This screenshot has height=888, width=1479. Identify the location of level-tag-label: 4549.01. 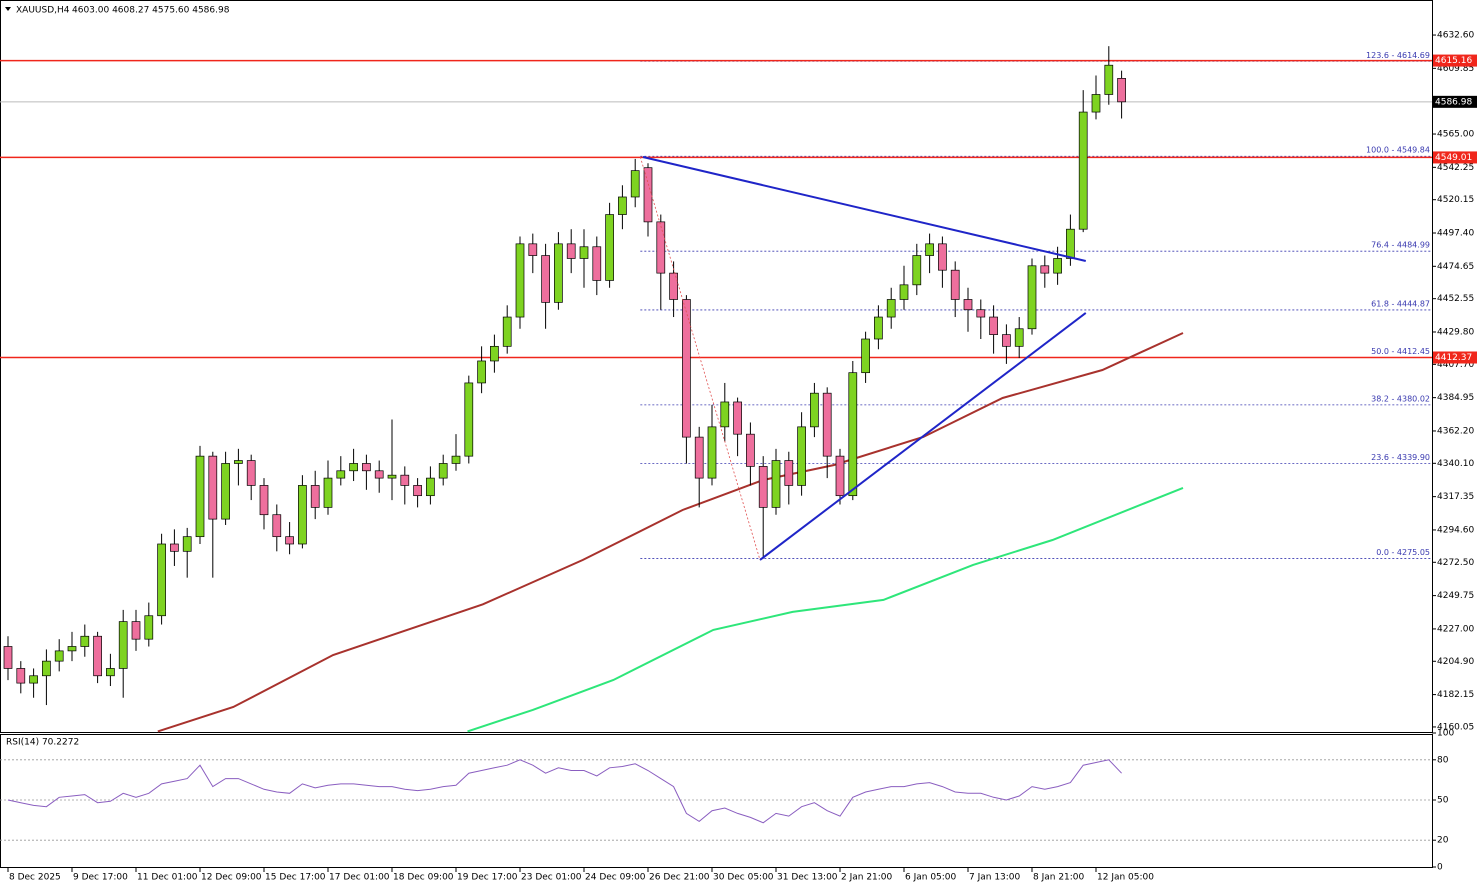
(1453, 158).